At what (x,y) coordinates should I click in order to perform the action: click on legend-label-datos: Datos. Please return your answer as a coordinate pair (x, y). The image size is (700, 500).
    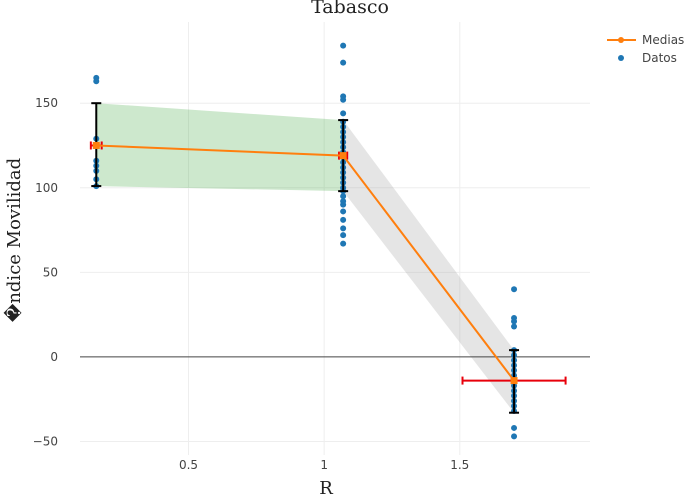
    Looking at the image, I should click on (659, 58).